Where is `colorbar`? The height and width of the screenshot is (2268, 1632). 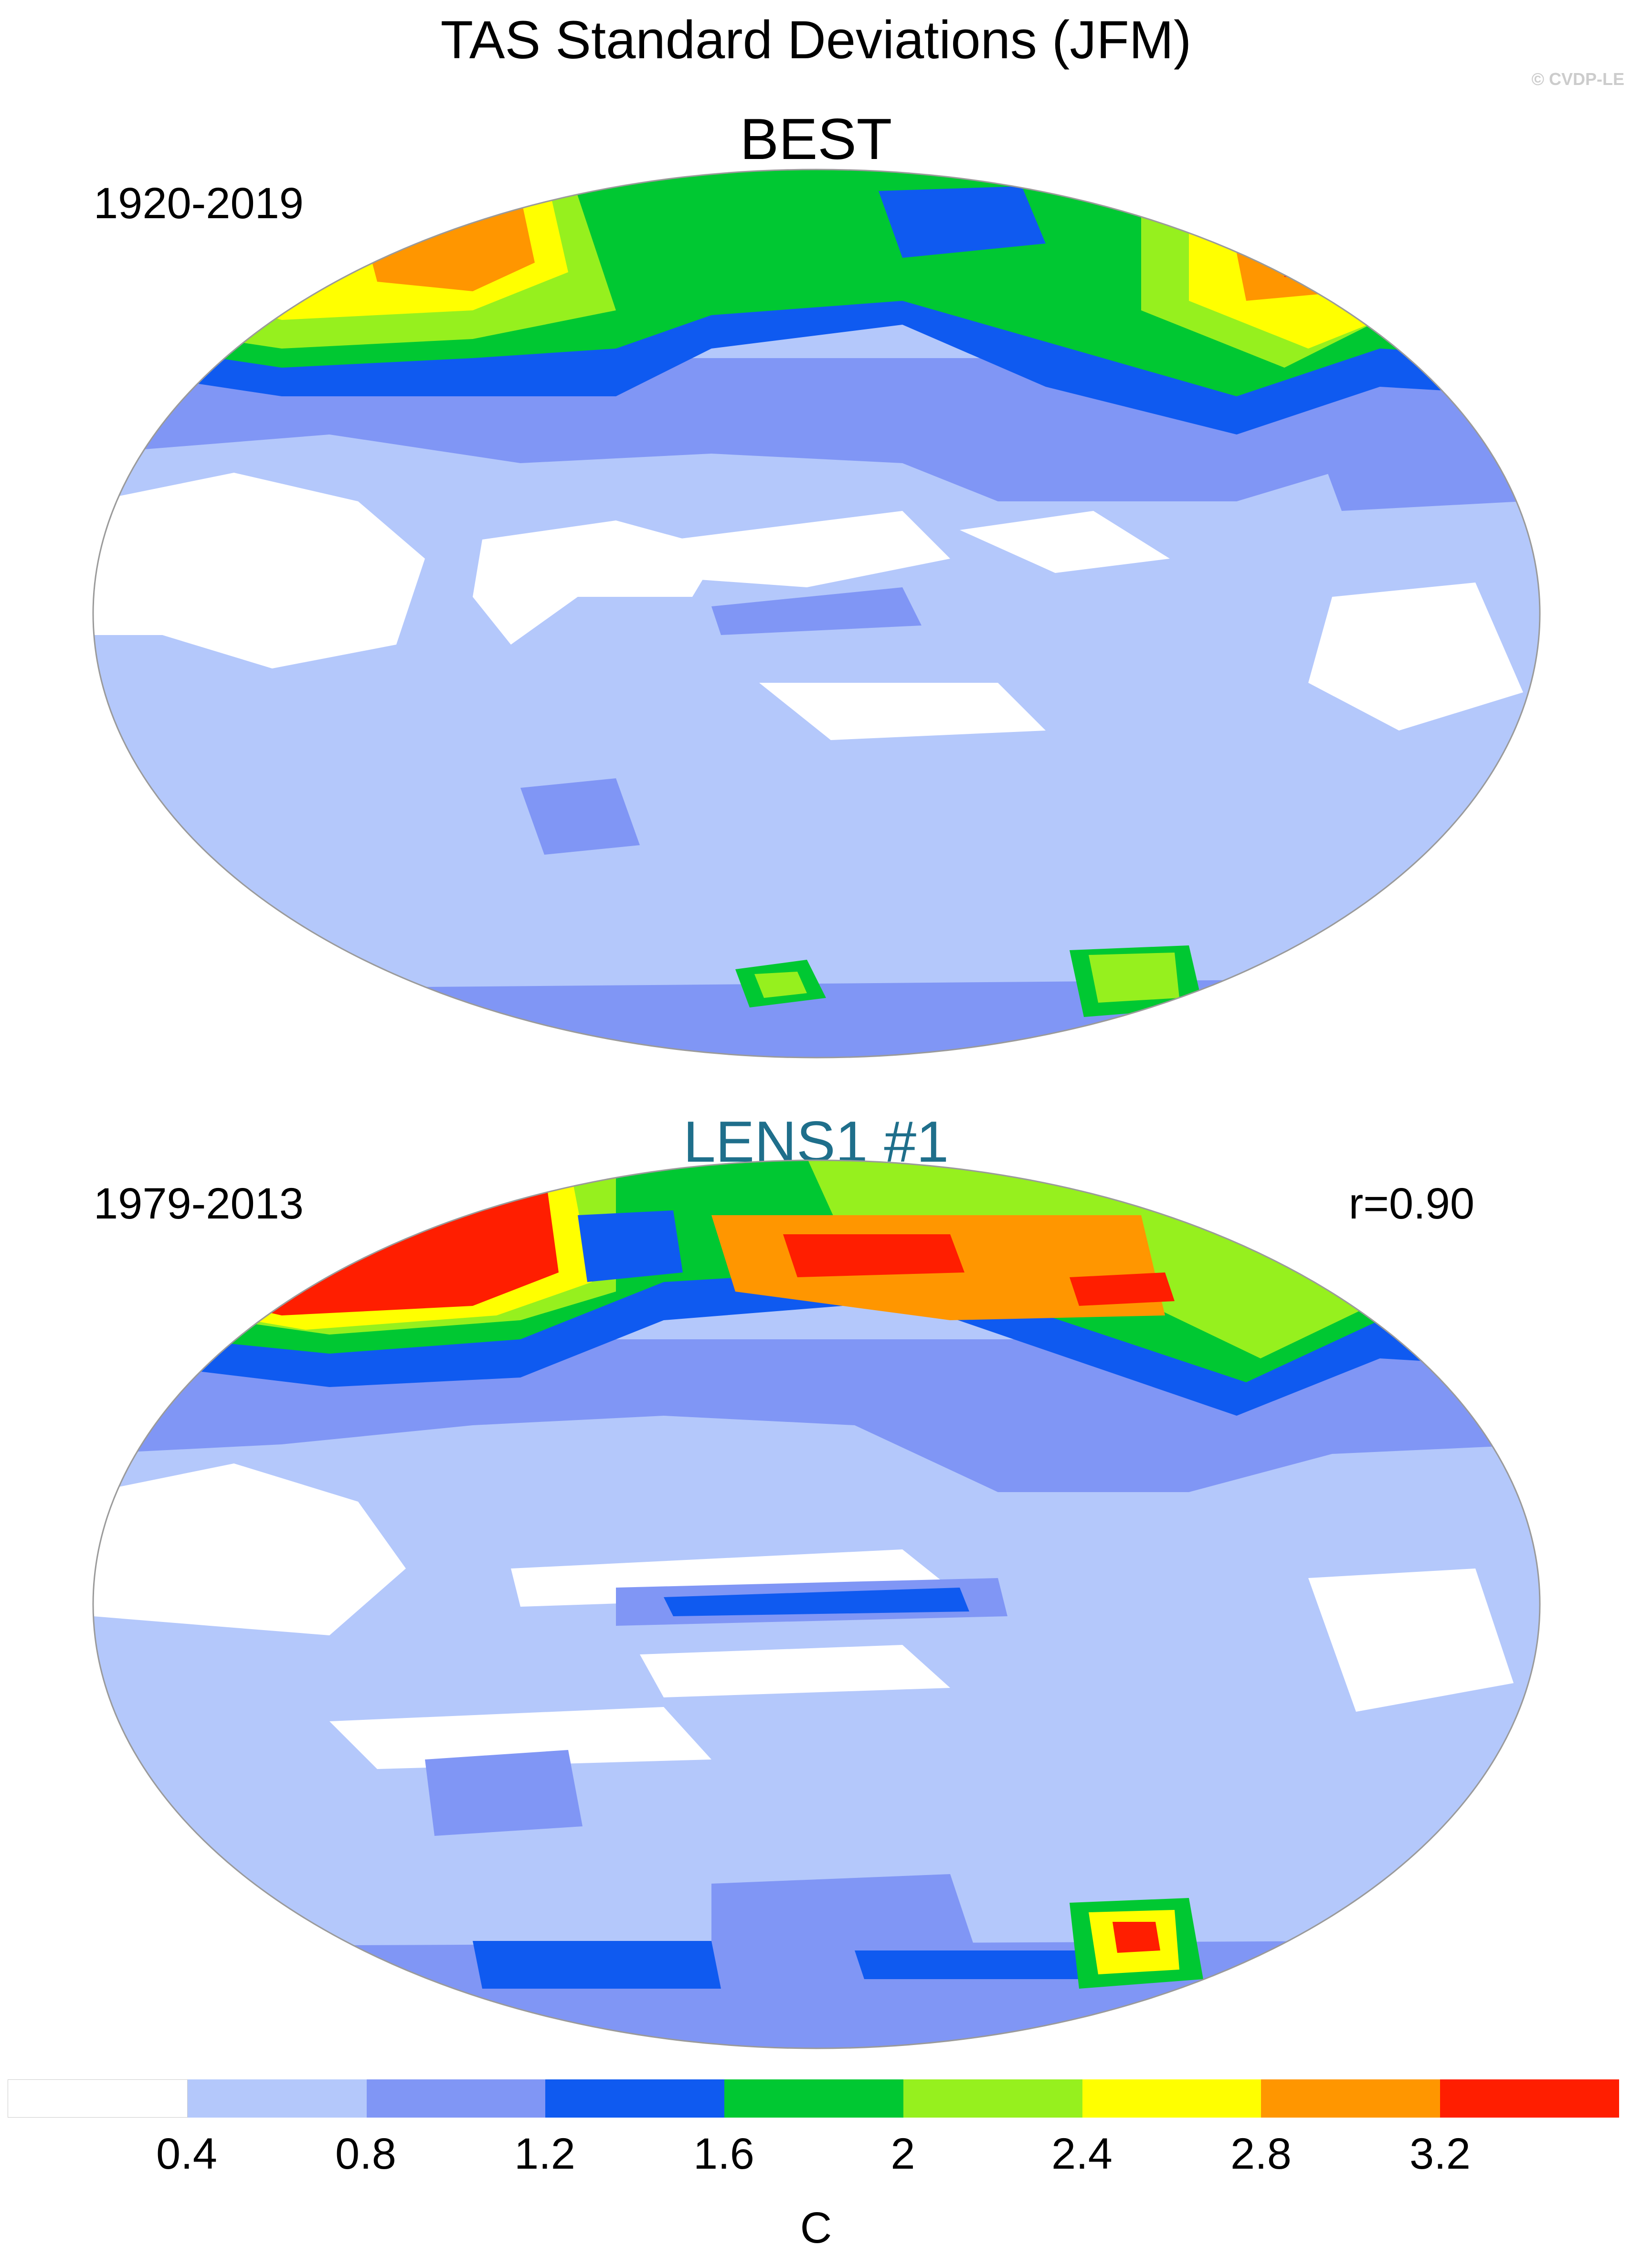
colorbar is located at coordinates (814, 2098).